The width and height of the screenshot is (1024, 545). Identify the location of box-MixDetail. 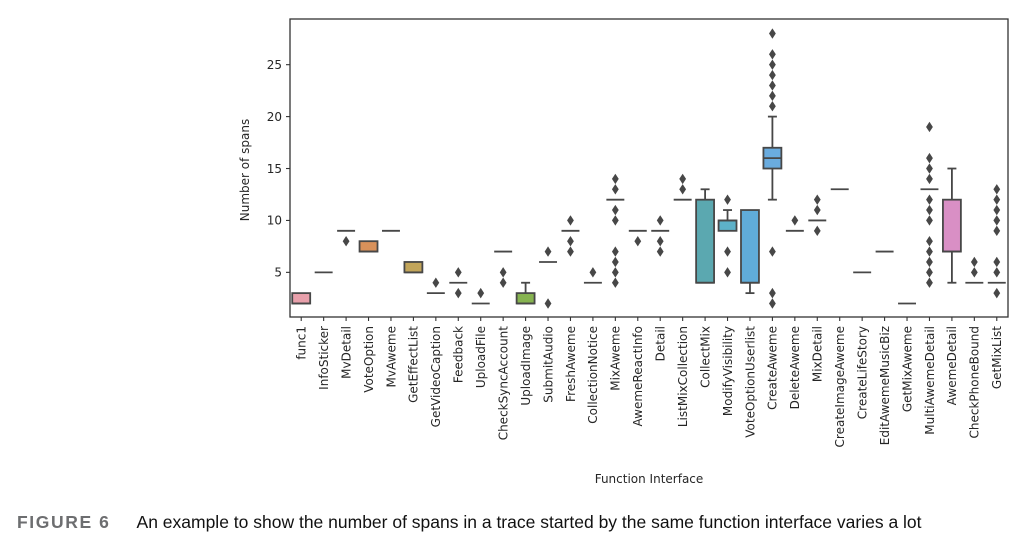
(817, 215).